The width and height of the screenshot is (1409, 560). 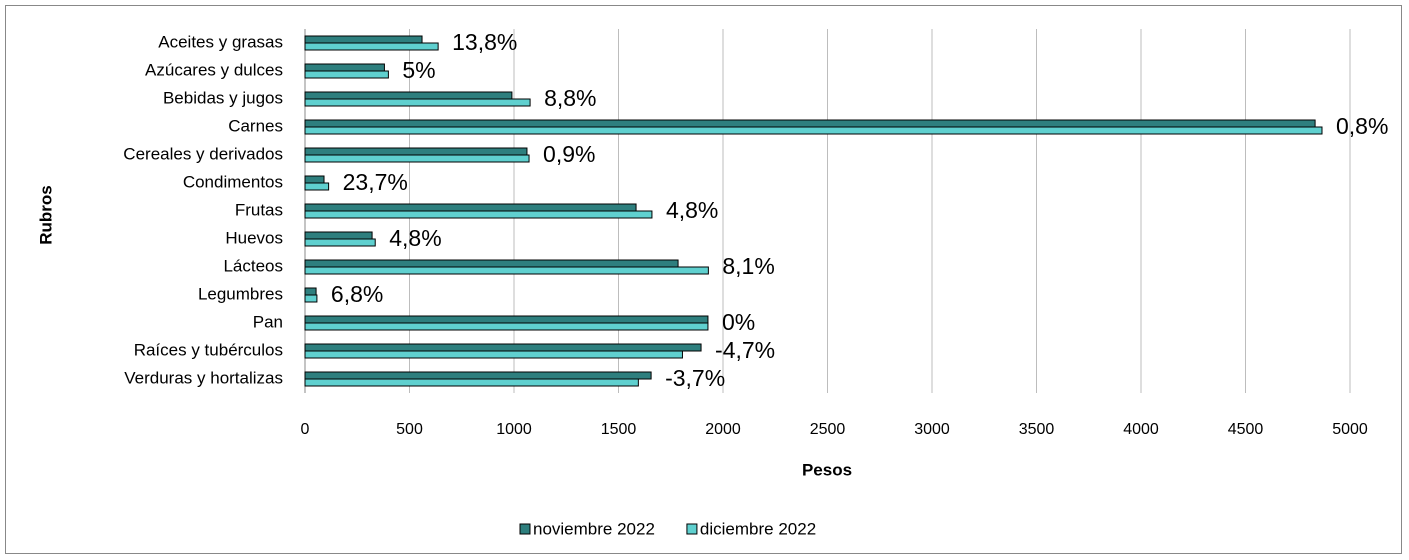 I want to click on y-tick-label: Cereales y derivados, so click(x=203, y=153).